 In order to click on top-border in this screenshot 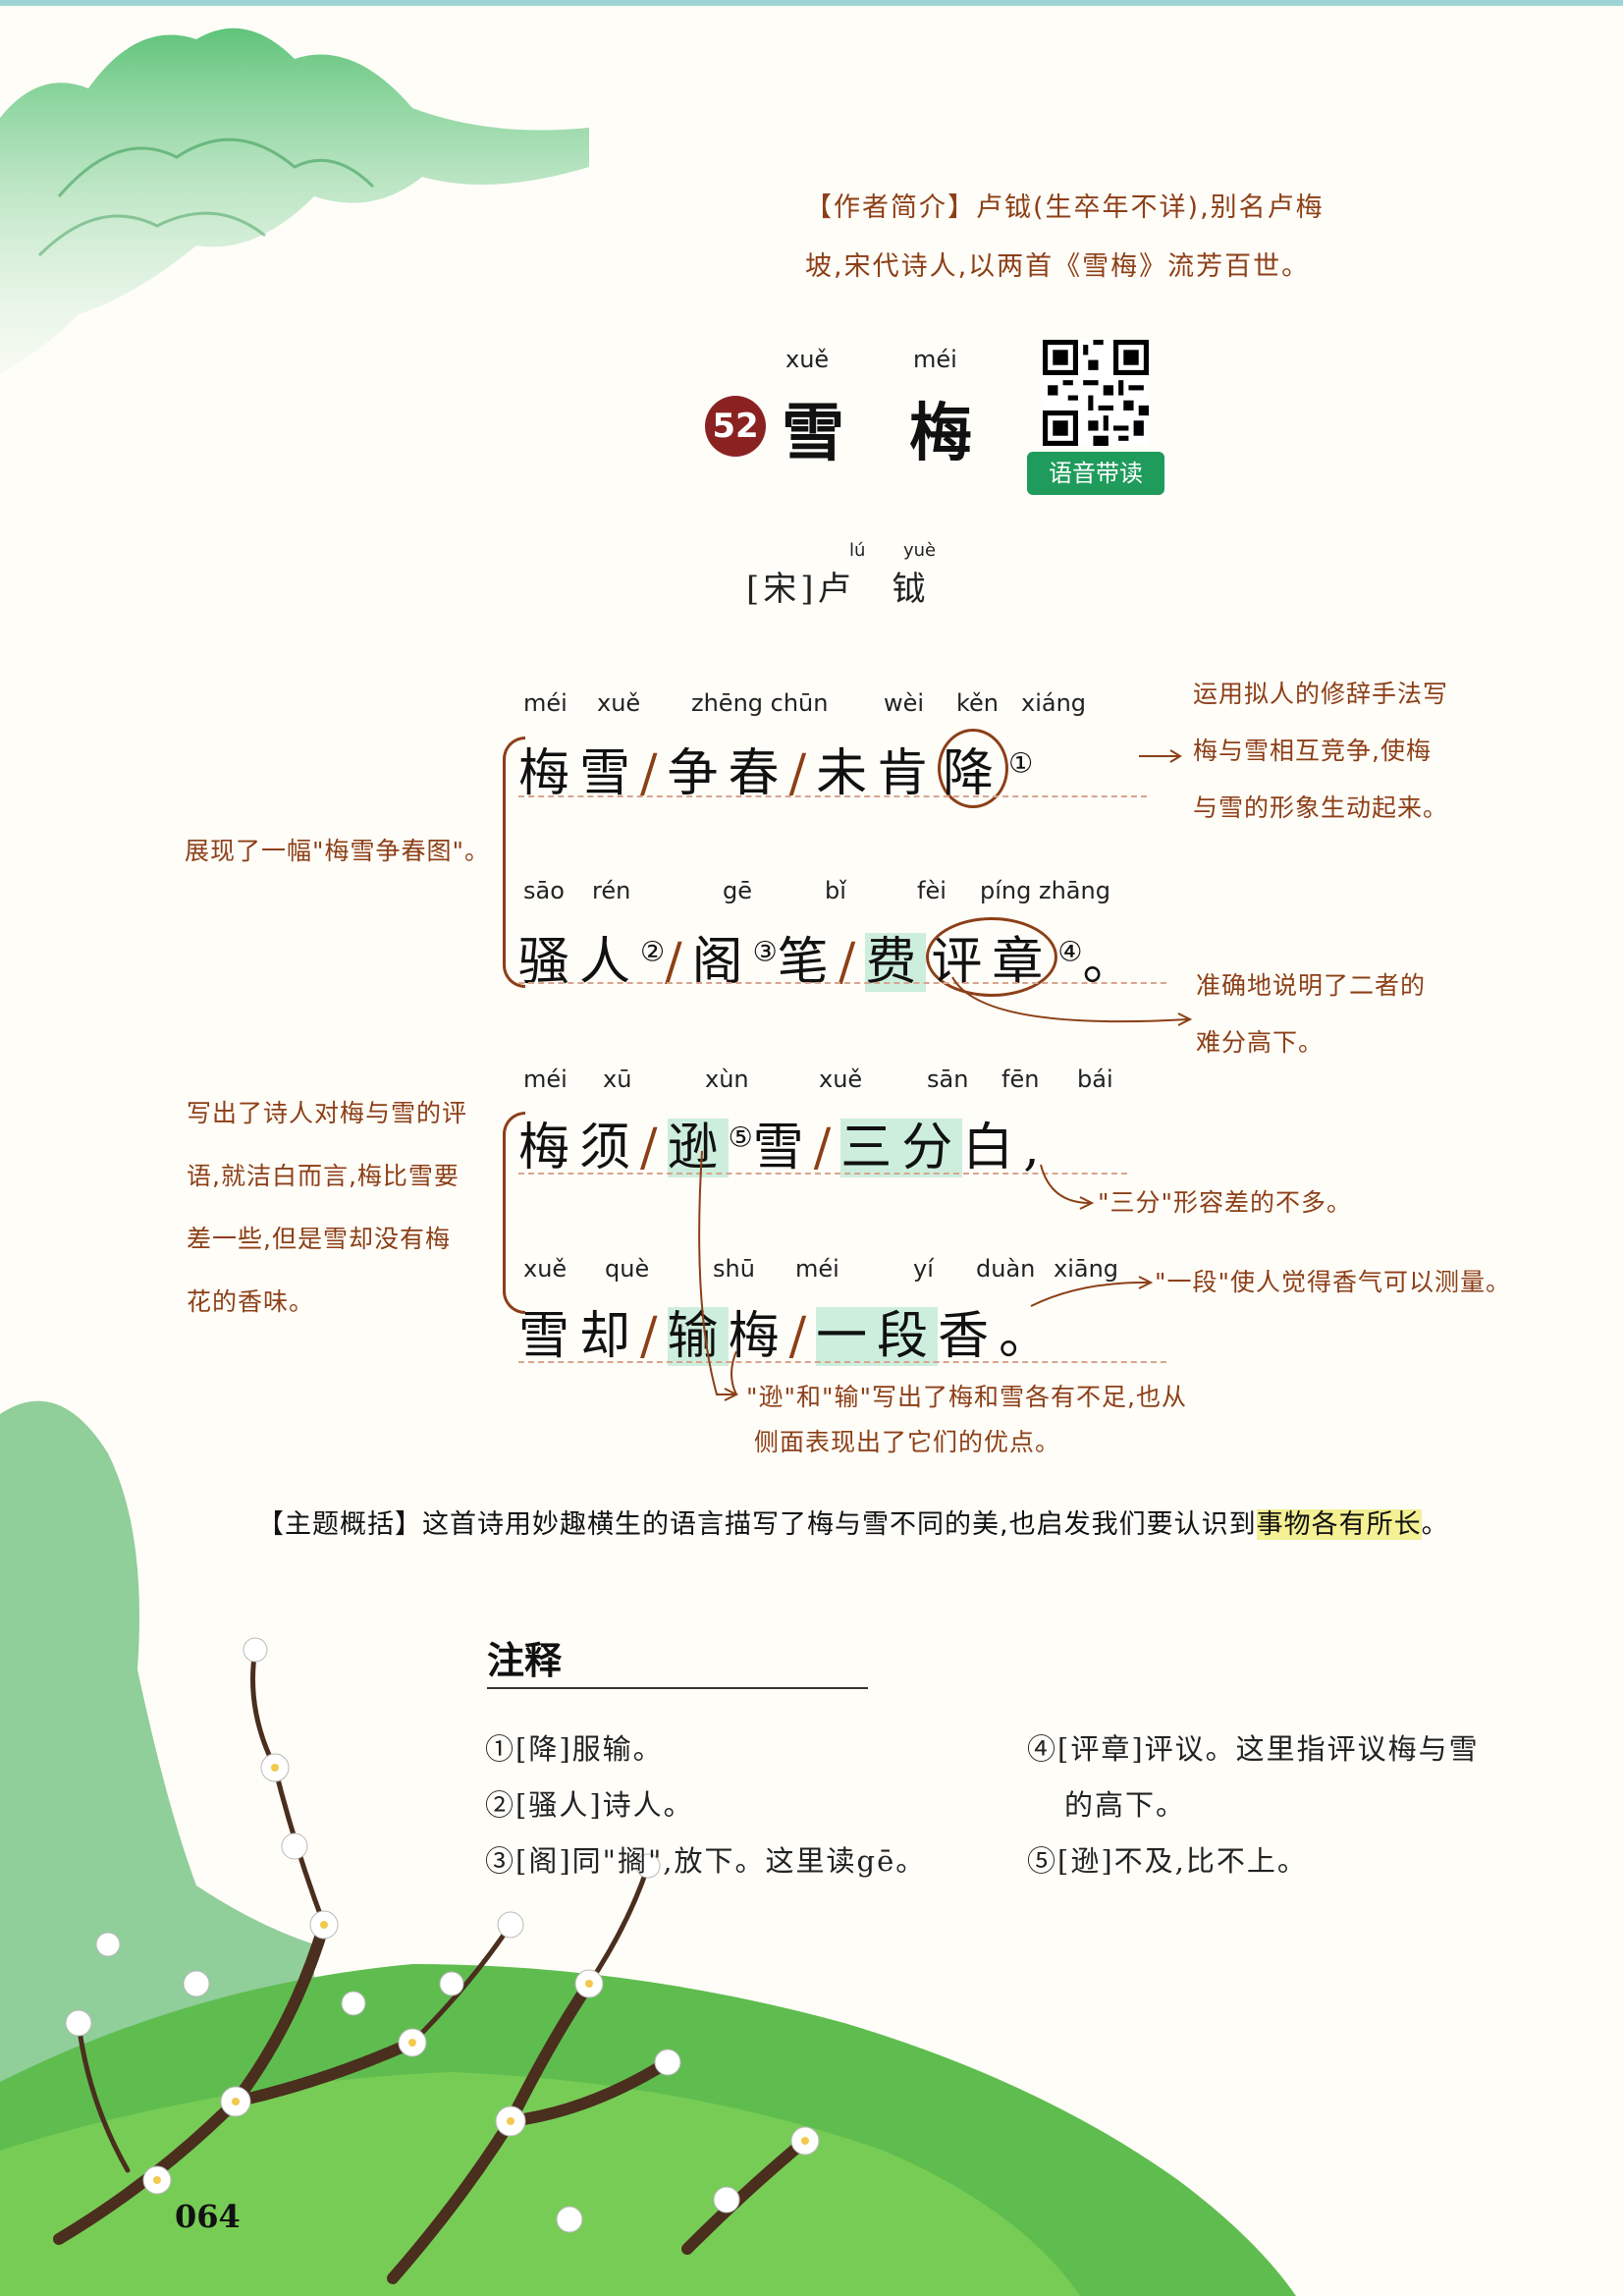, I will do `click(811, 3)`.